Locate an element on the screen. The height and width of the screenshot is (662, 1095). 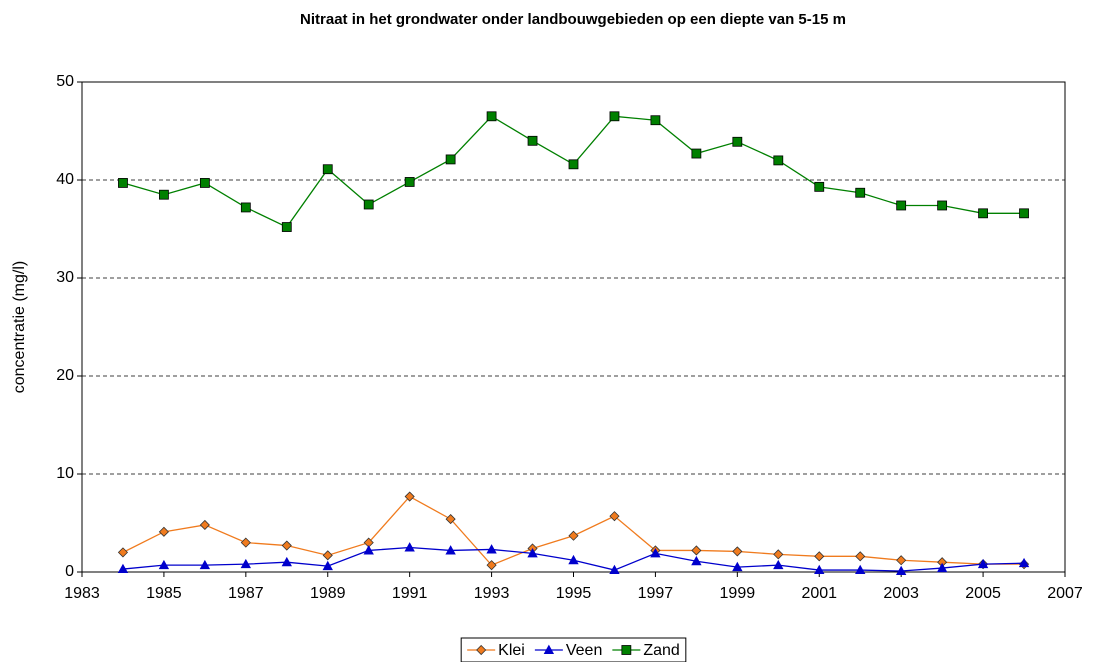
x-tick-label: 2001 is located at coordinates (819, 593).